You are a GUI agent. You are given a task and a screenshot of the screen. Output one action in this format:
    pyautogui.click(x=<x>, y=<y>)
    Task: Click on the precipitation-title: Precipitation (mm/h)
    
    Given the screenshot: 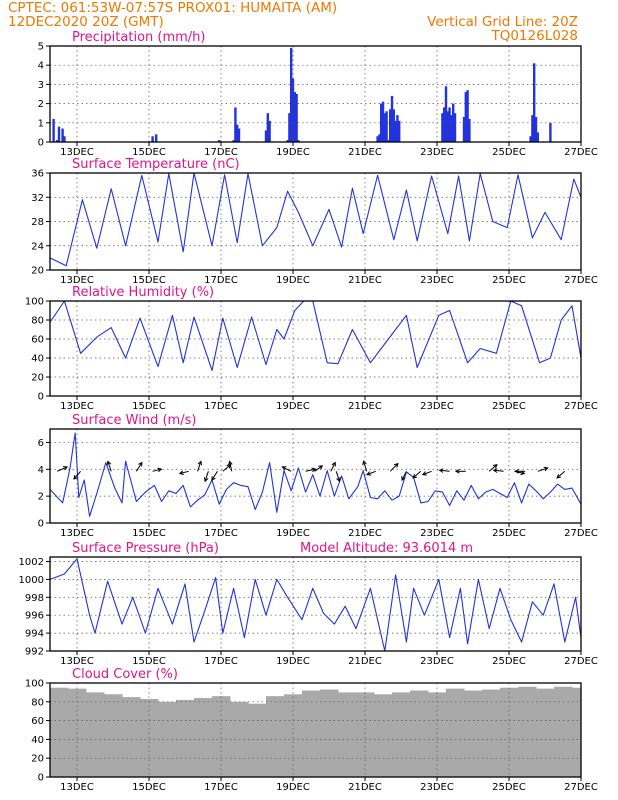 What is the action you would take?
    pyautogui.click(x=138, y=37)
    